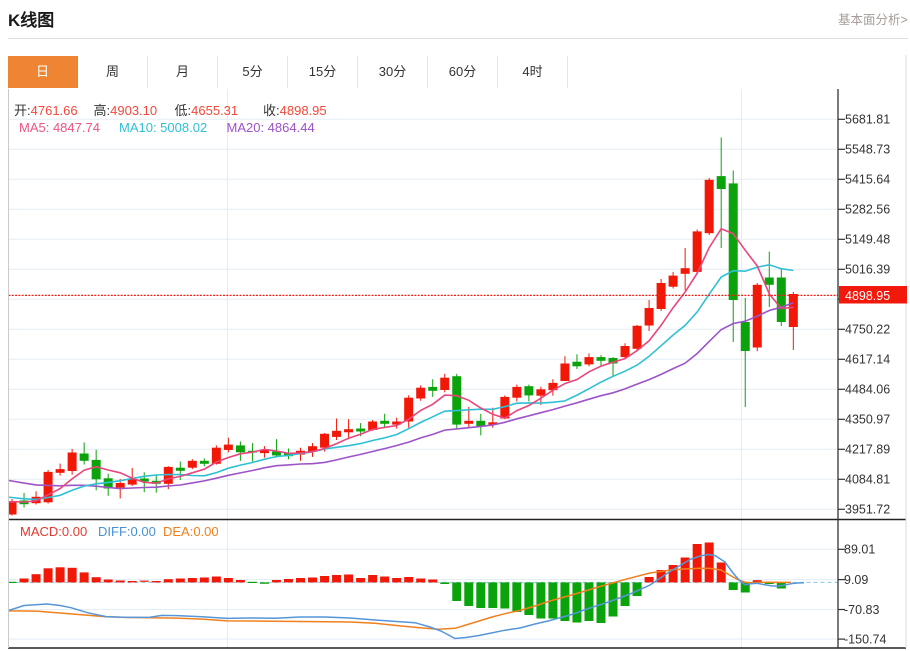 The height and width of the screenshot is (651, 910). Describe the element at coordinates (867, 390) in the screenshot. I see `svg-text: 4484.06` at that location.